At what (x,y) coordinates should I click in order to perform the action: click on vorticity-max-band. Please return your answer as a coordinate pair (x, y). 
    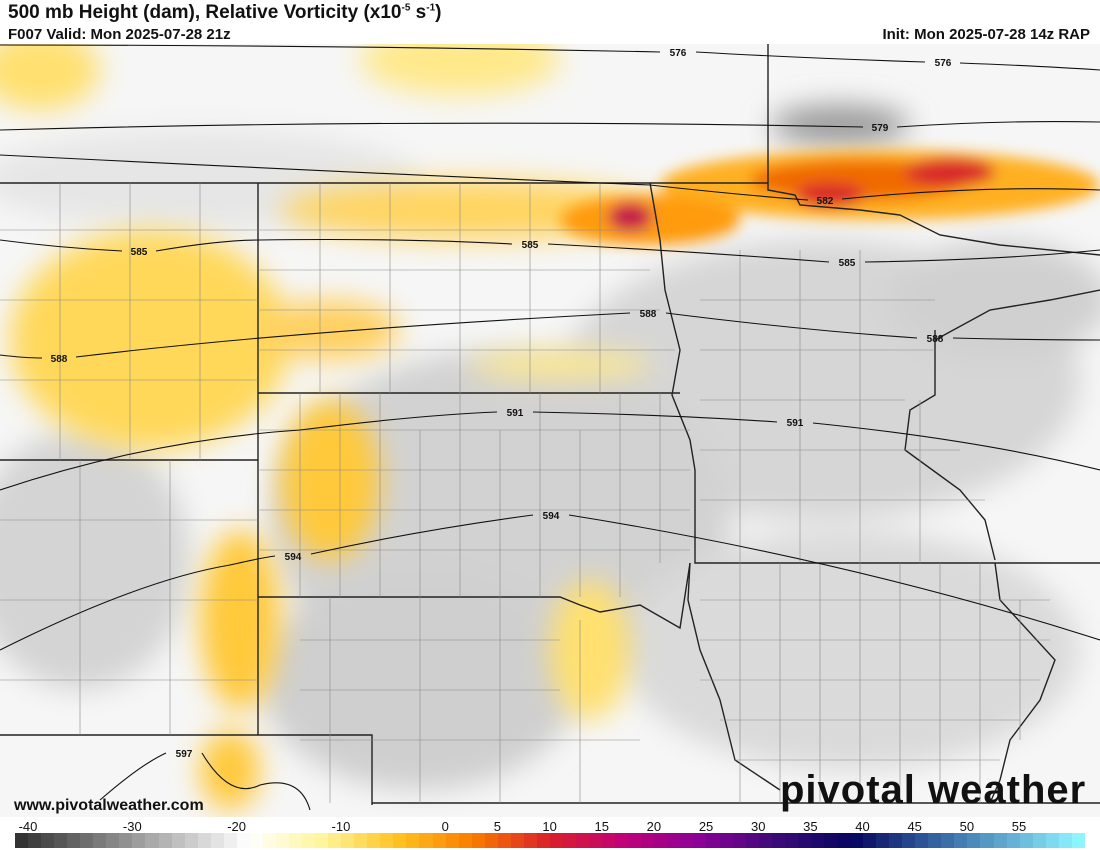
    Looking at the image, I should click on (830, 197).